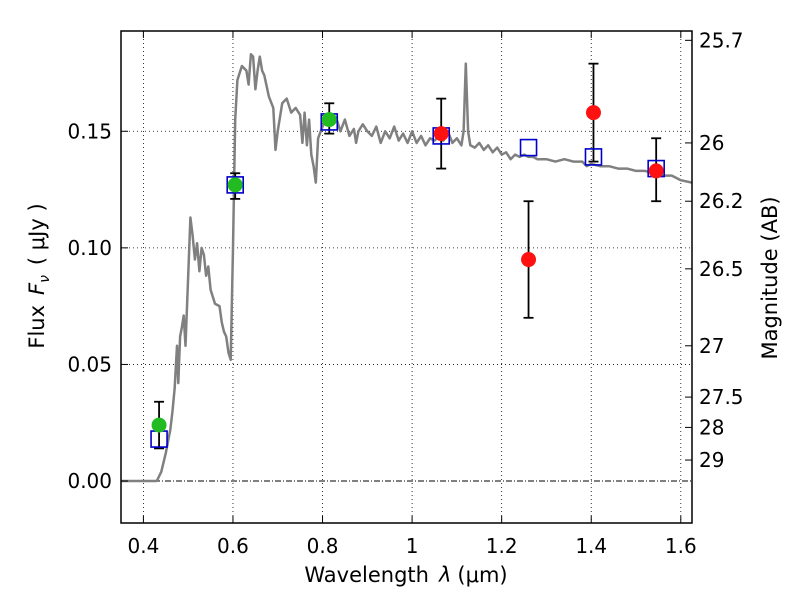  What do you see at coordinates (45, 279) in the screenshot?
I see `y-axis-label-subscript: ν` at bounding box center [45, 279].